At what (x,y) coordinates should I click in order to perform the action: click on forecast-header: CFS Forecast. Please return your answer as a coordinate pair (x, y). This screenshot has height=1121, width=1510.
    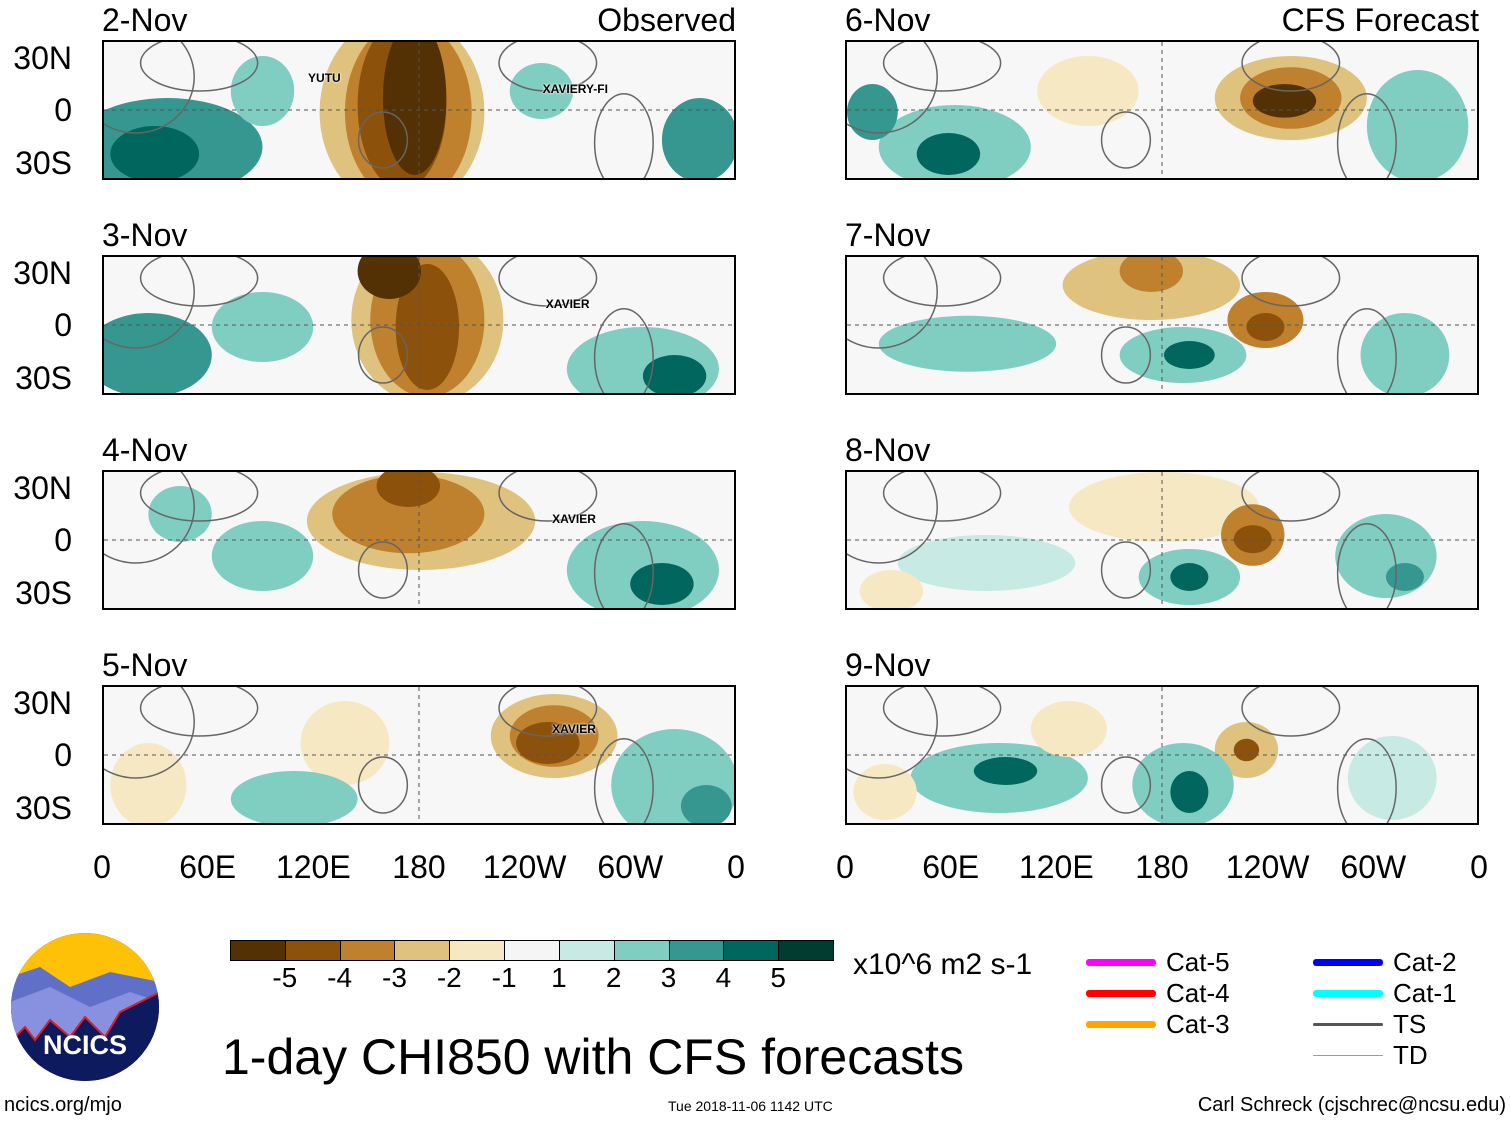
    Looking at the image, I should click on (1380, 20).